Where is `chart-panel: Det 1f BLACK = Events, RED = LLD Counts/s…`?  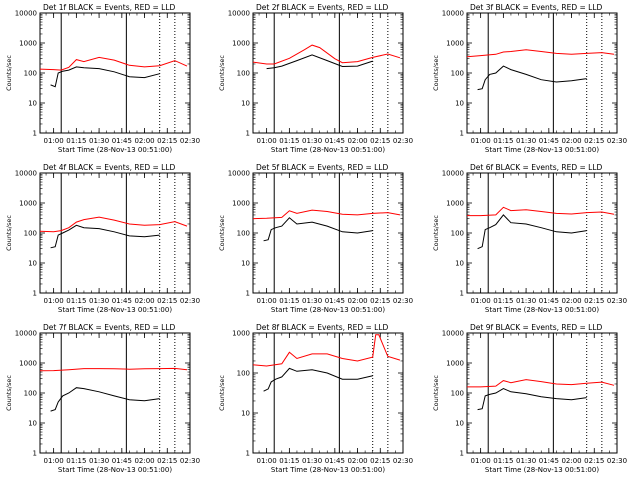 chart-panel: Det 1f BLACK = Events, RED = LLD Counts/s… is located at coordinates (102, 78).